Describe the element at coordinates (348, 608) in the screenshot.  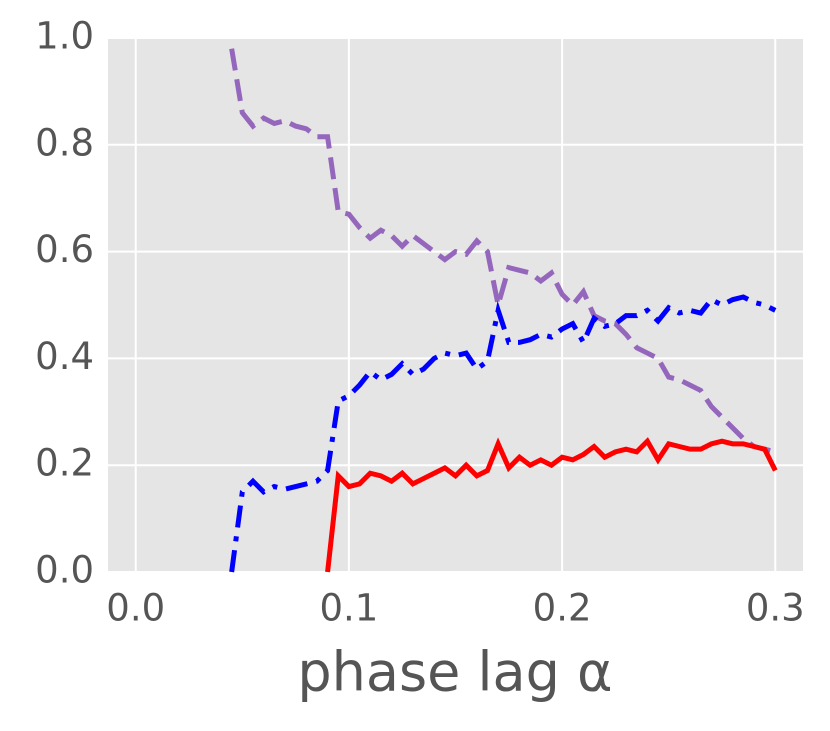
I see `x-tick-label: 0.1` at that location.